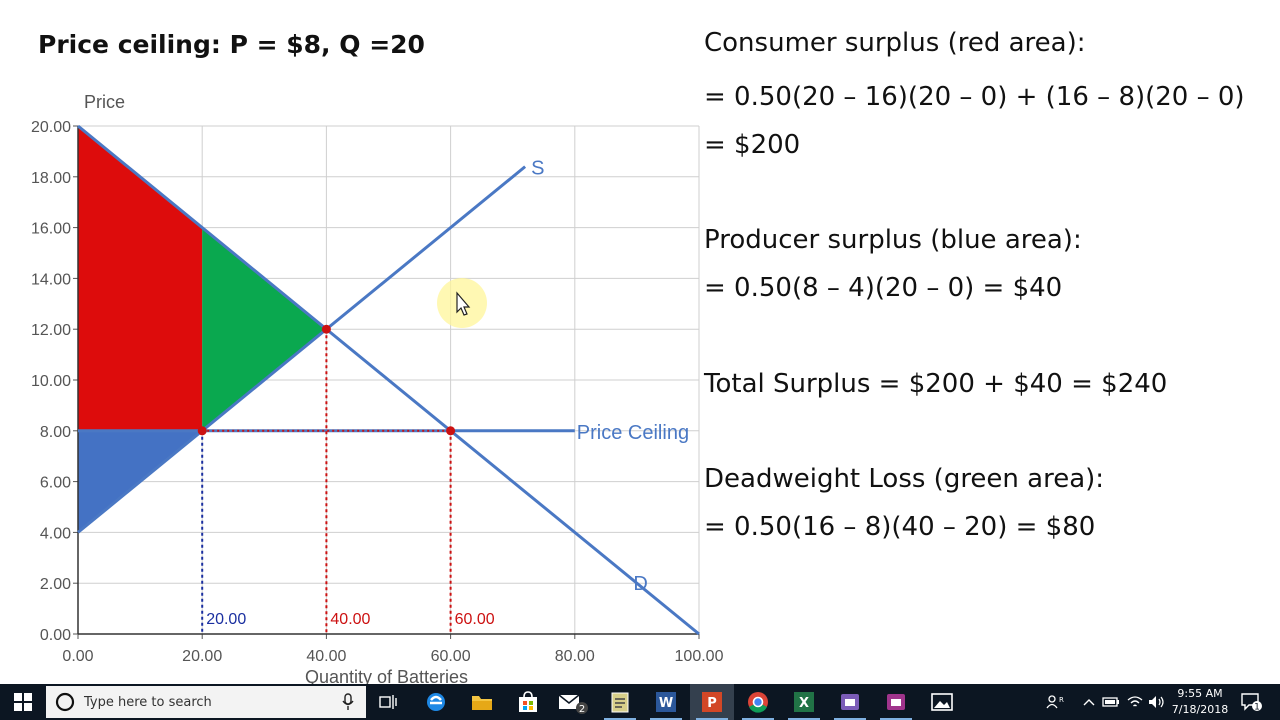 This screenshot has width=1280, height=720. Describe the element at coordinates (582, 709) in the screenshot. I see `mail-badge: 2` at that location.